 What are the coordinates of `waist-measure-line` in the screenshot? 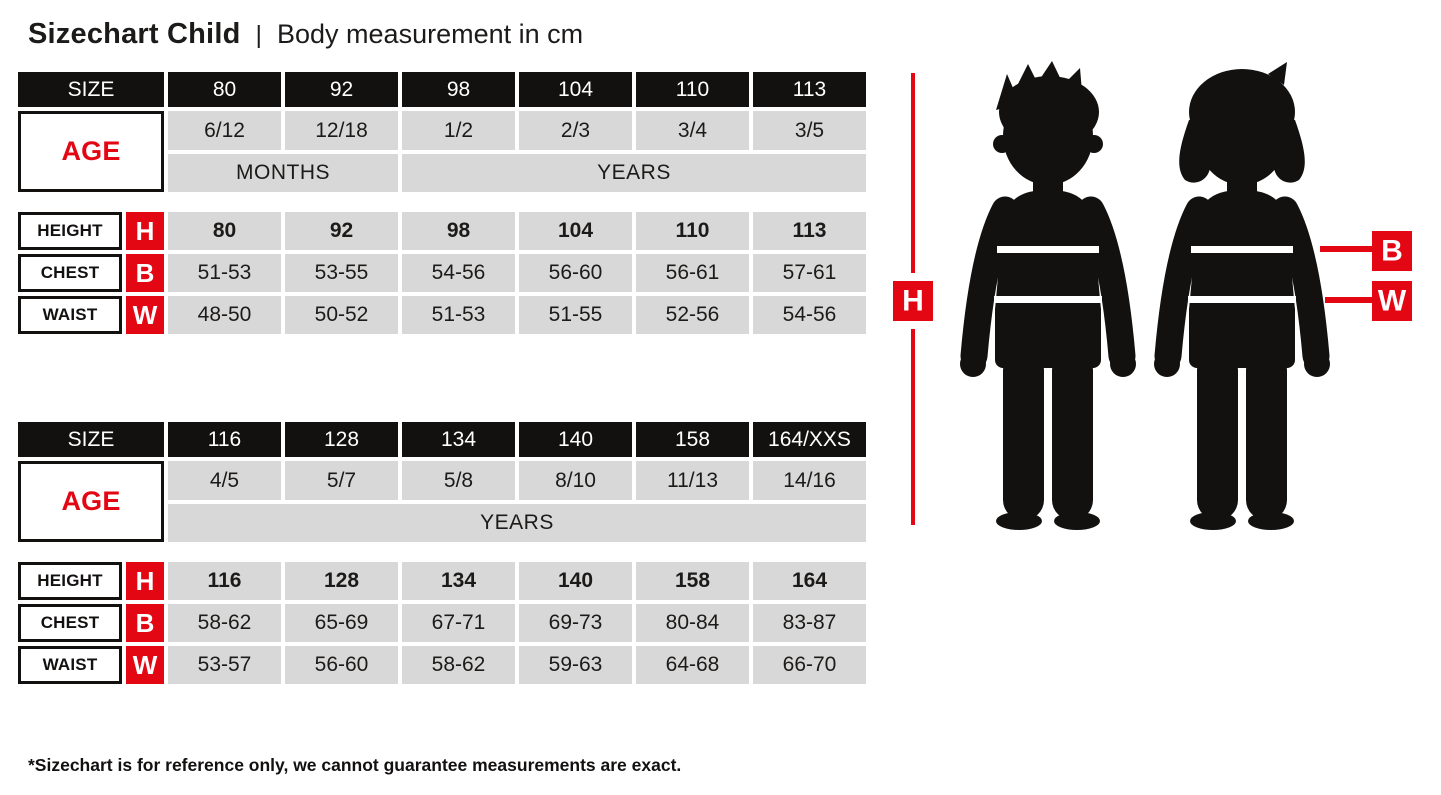 It's located at (1368, 301).